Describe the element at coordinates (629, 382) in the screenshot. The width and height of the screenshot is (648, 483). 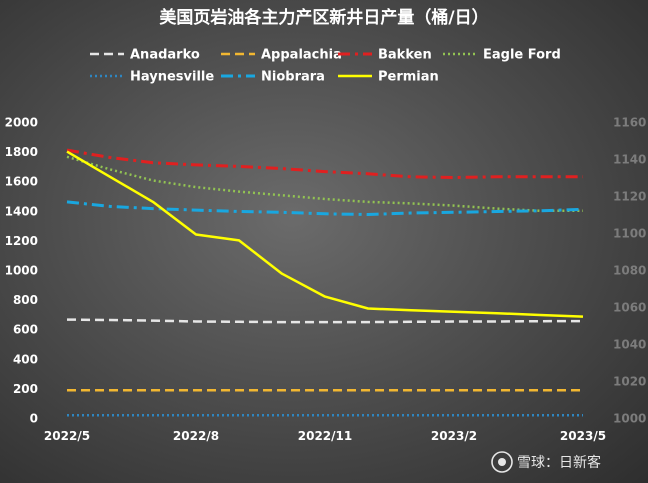
I see `y-right-tick-label: 1020` at that location.